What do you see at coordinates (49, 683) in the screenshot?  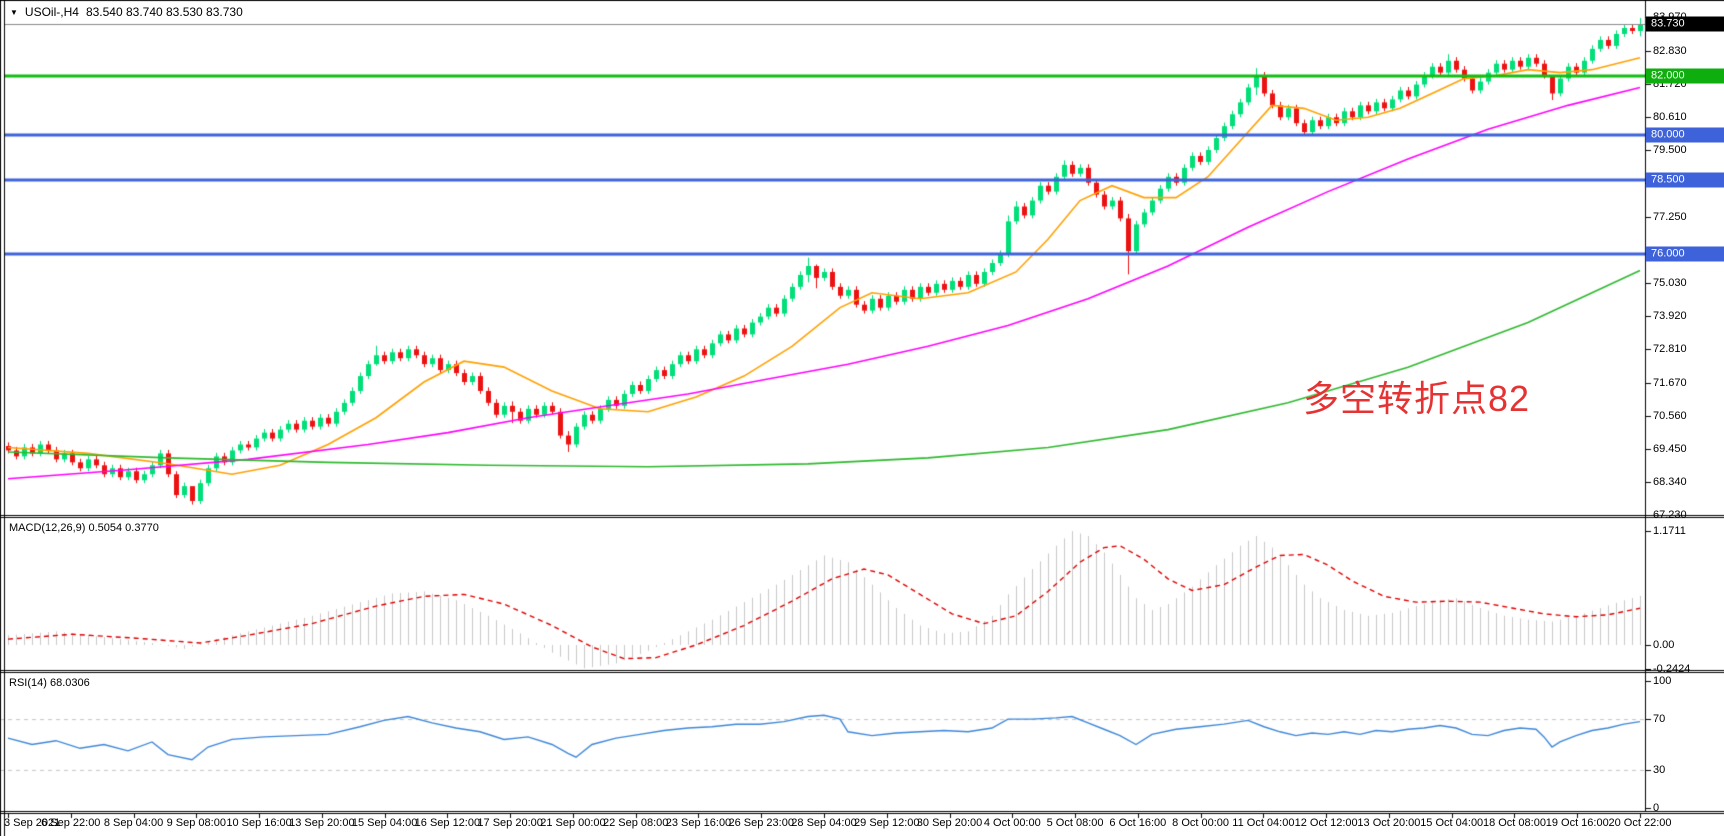 I see `rsi-indicator-label: RSI(14) 68.0306` at bounding box center [49, 683].